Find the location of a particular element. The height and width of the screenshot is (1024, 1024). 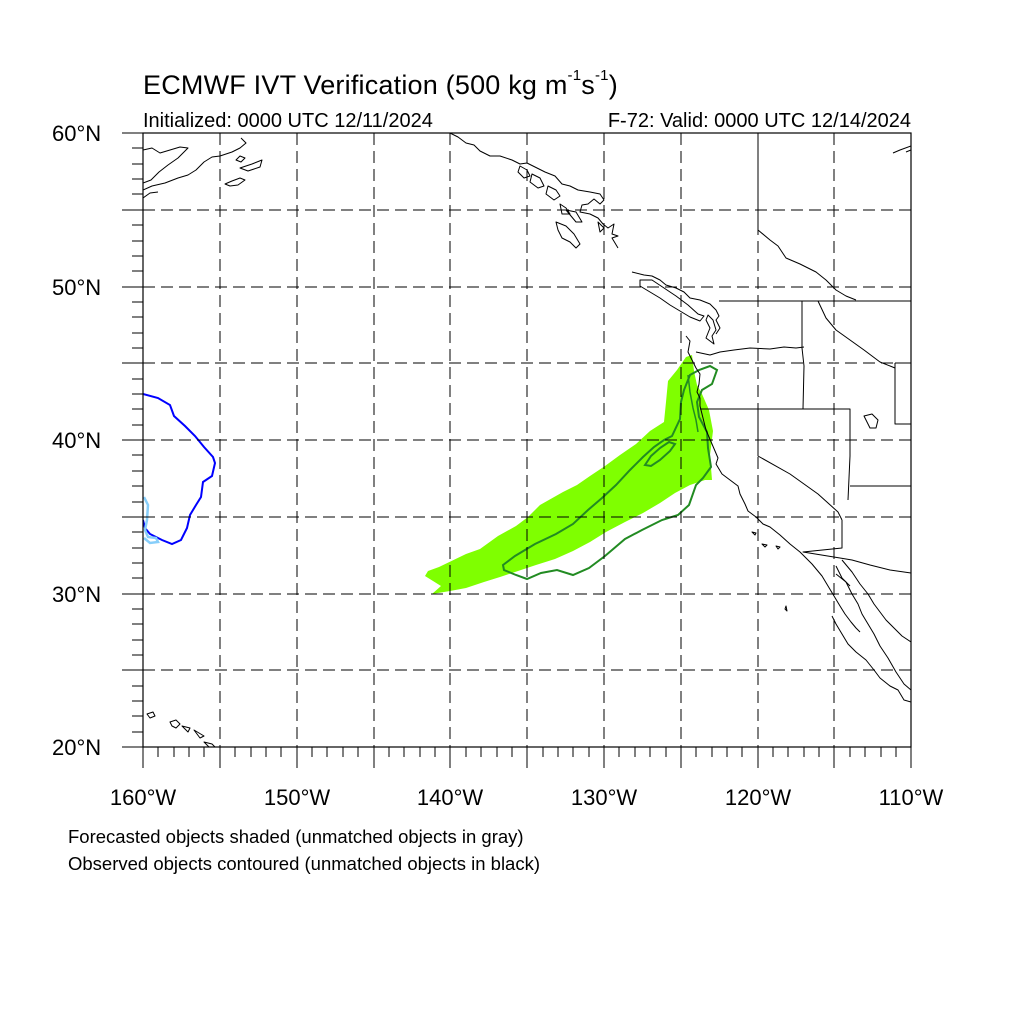

observed-ivt-contour-outer is located at coordinates (610, 472).